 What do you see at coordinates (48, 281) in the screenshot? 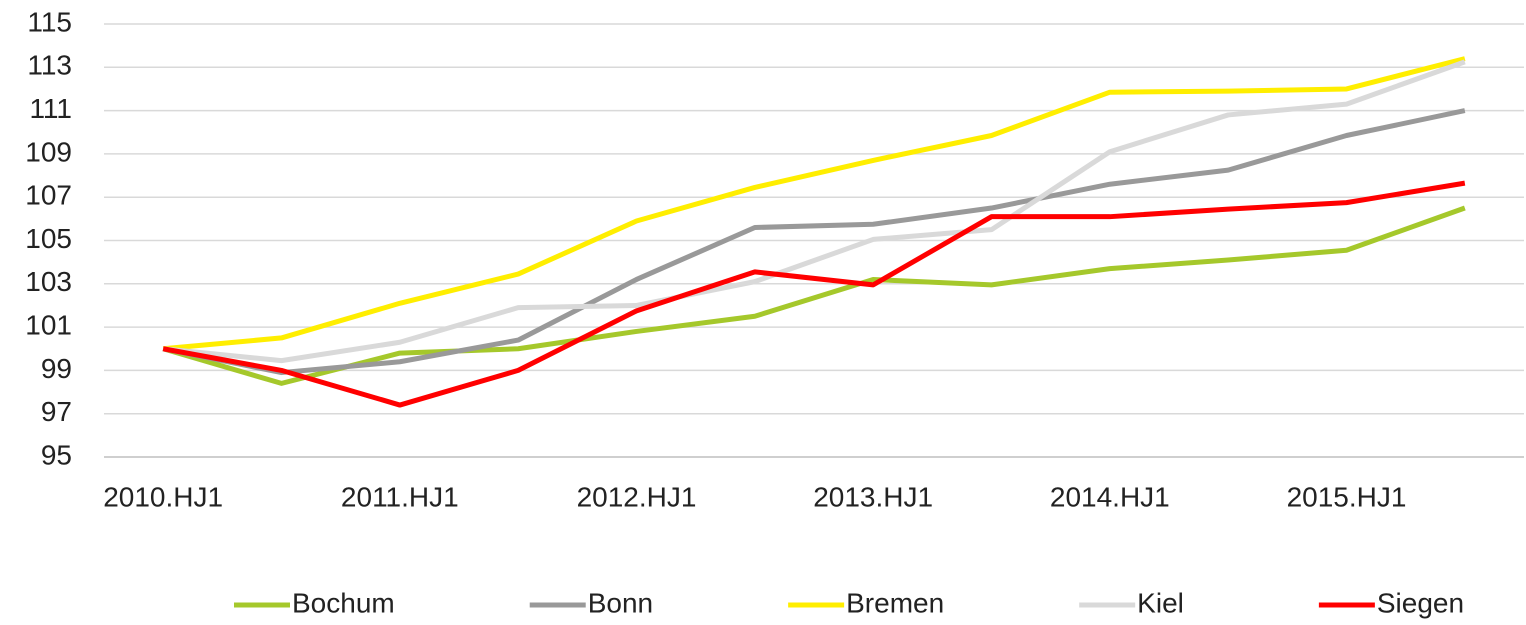
I see `y-tick-label: 103` at bounding box center [48, 281].